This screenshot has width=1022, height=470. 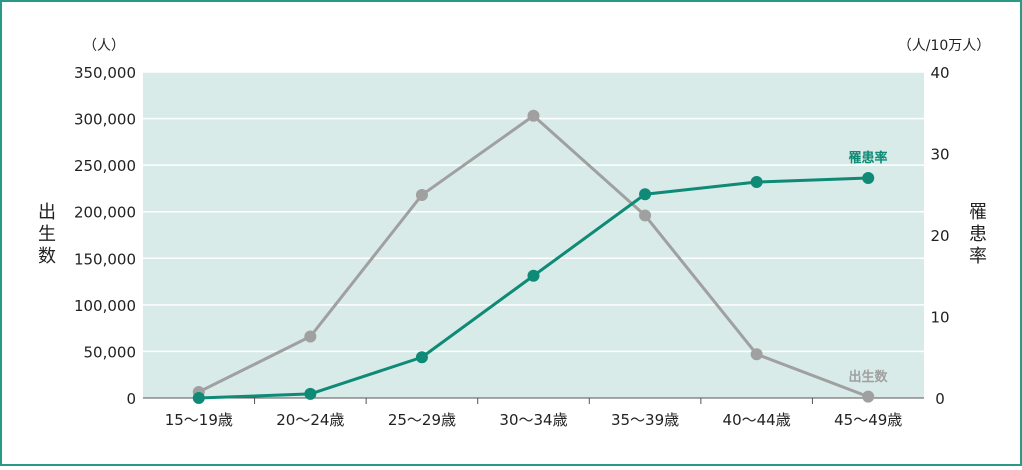 I want to click on x-tick-label: 40～44歳, so click(x=757, y=420).